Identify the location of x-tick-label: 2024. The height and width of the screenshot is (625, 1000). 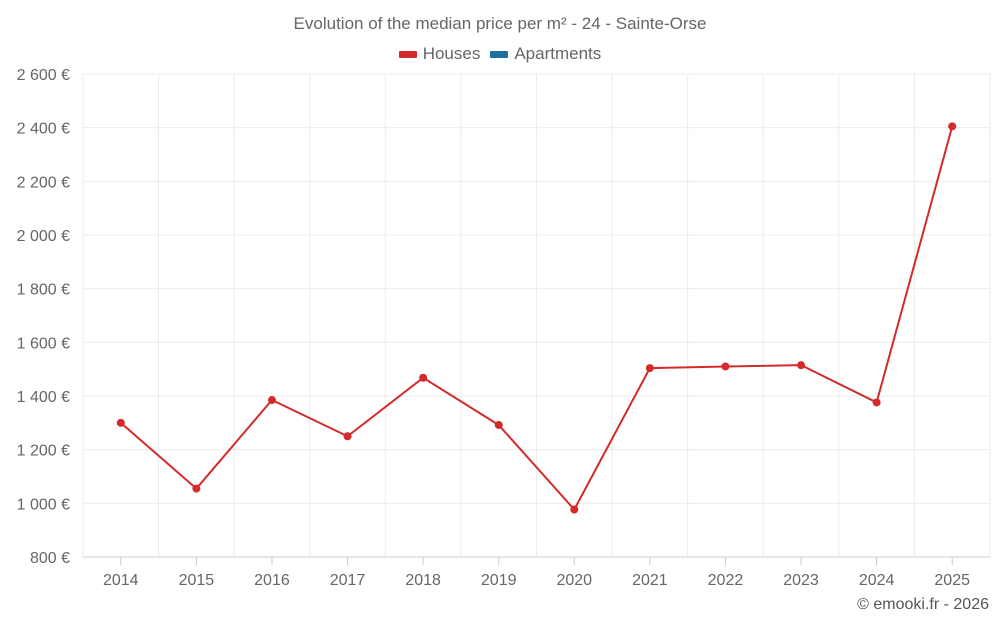
(877, 580).